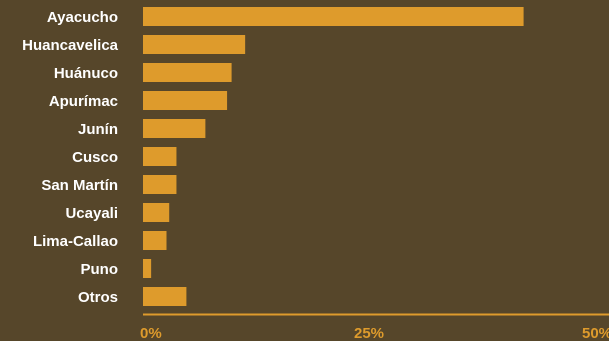  I want to click on category-label: Apurímac, so click(83, 101).